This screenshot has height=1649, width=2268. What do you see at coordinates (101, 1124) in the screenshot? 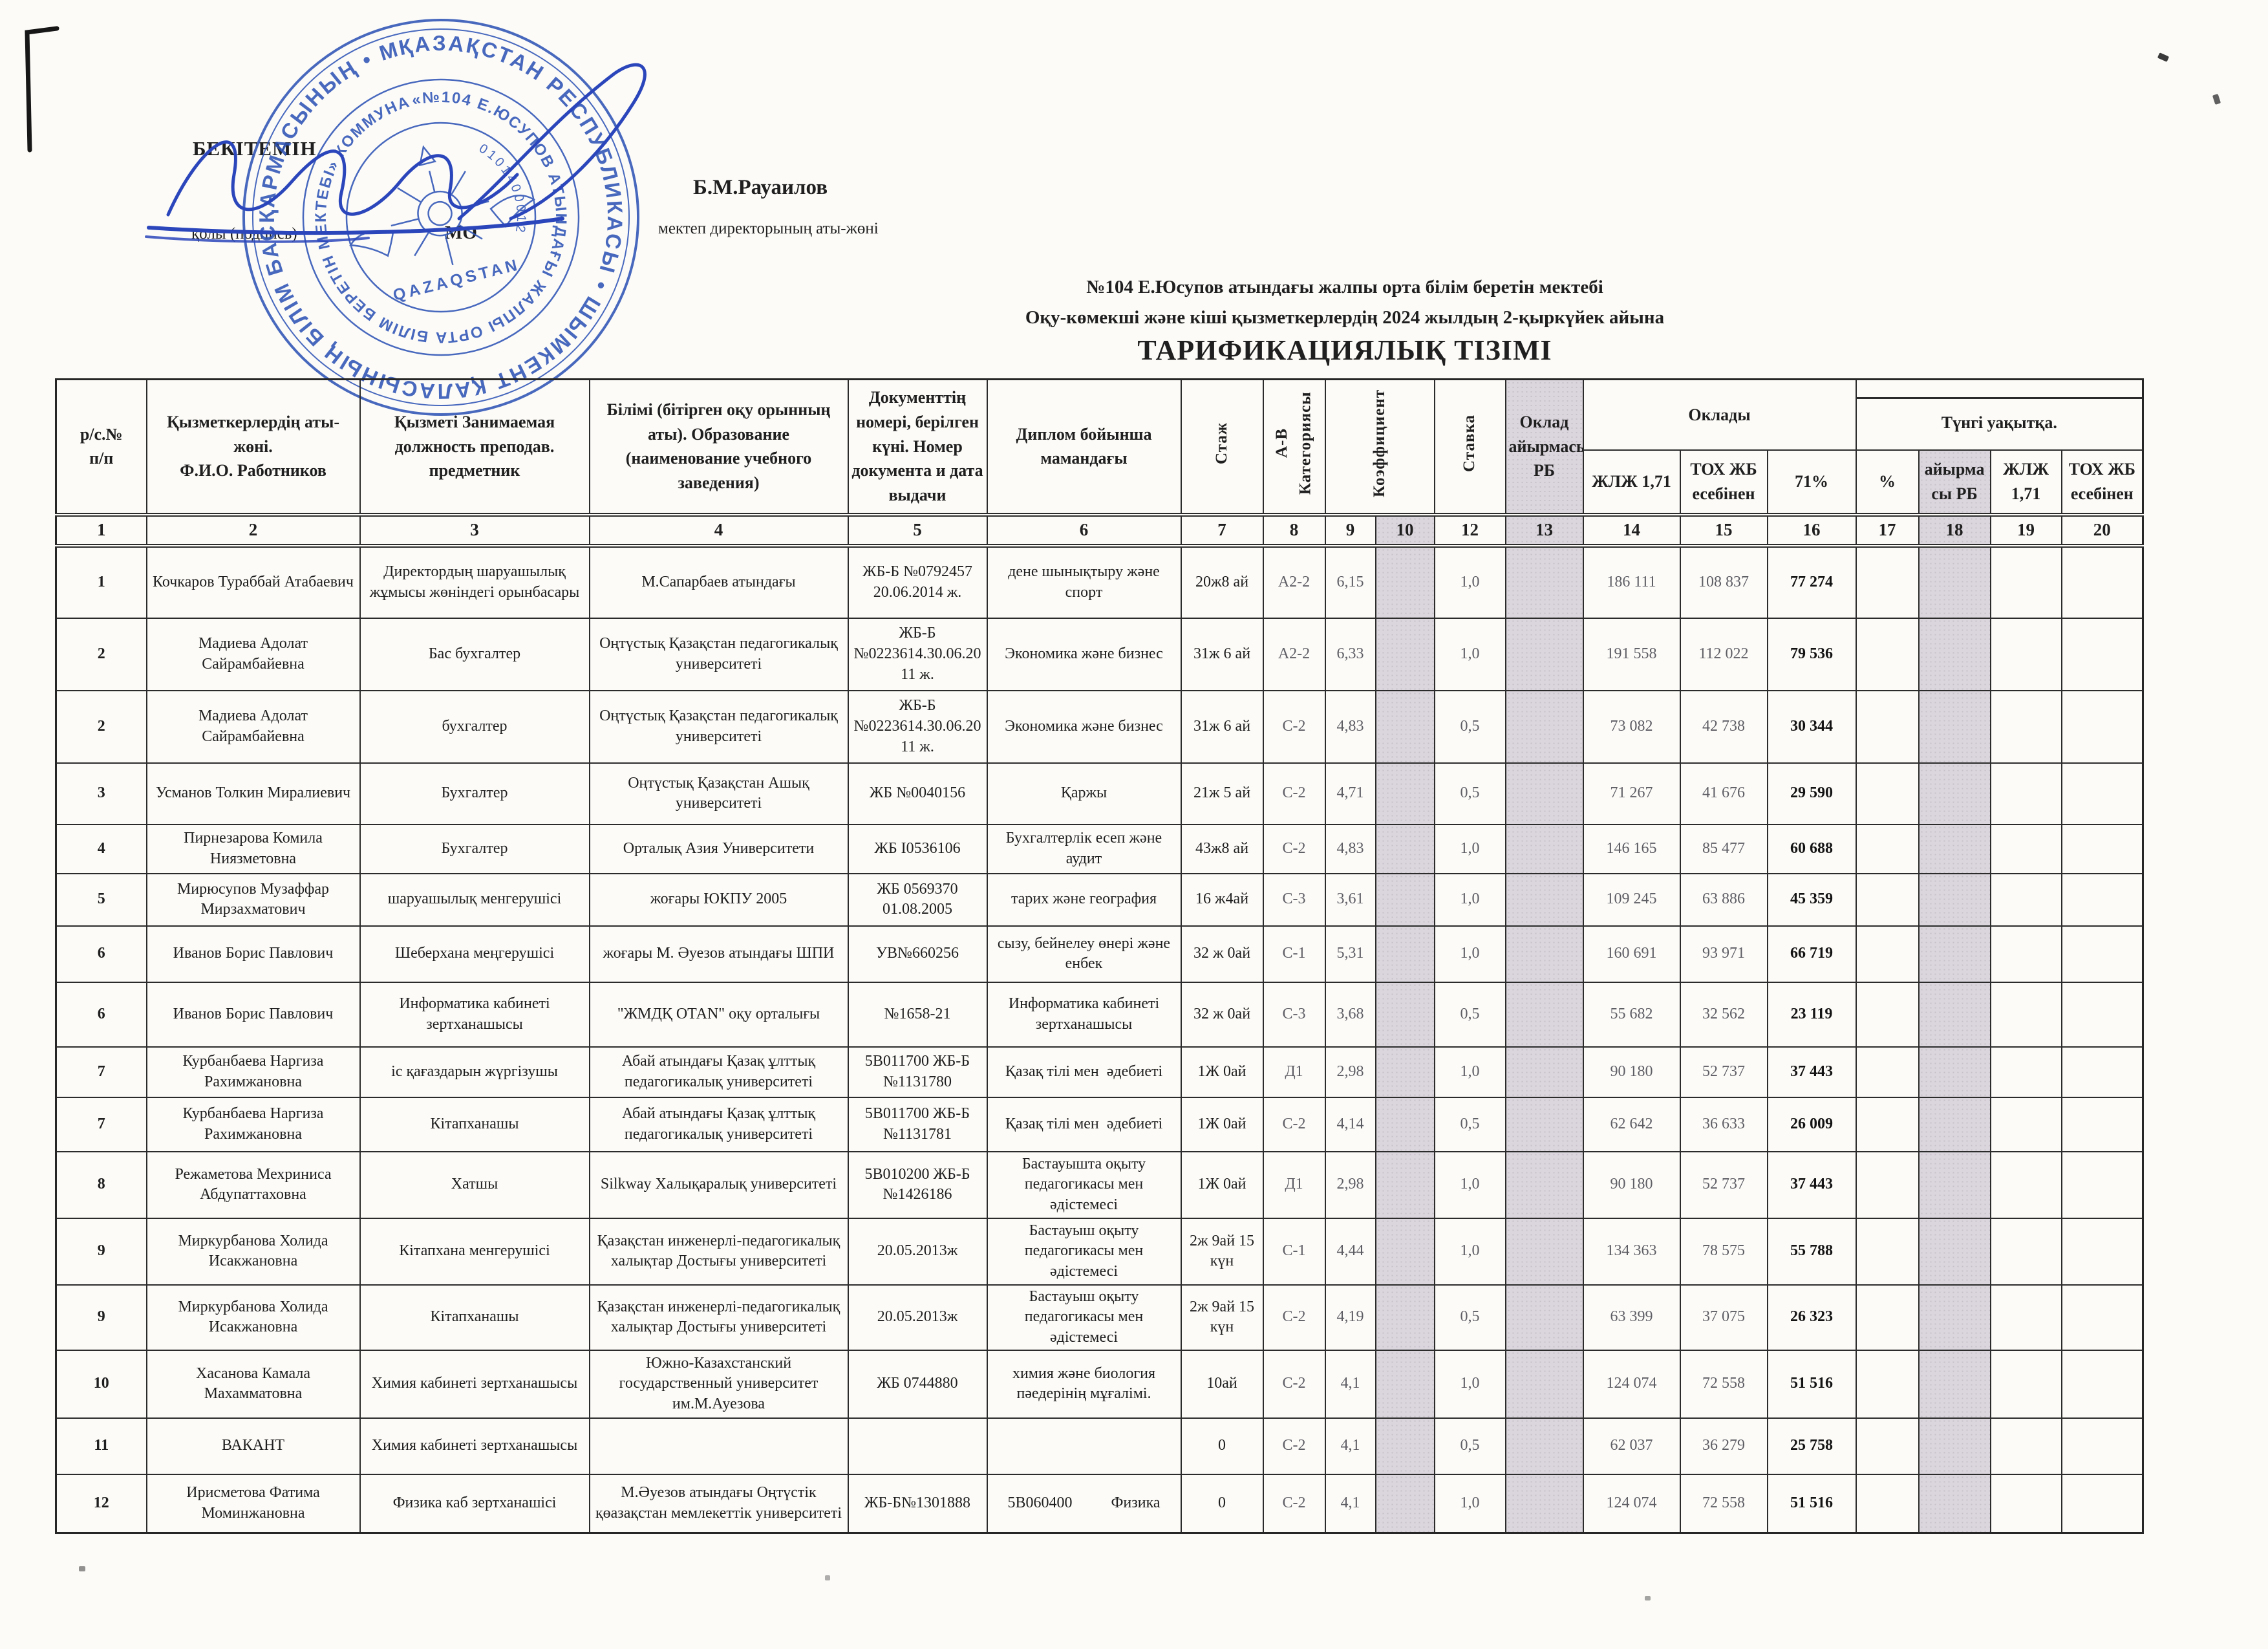
I see `table-cell-no: 7` at bounding box center [101, 1124].